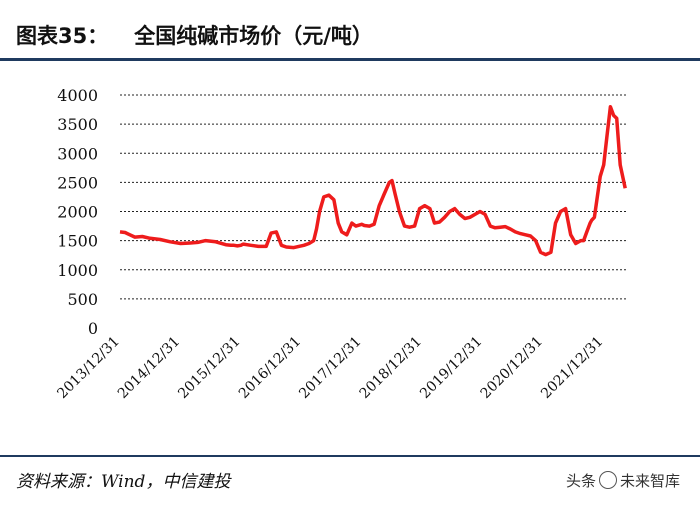  I want to click on watermark-logo-icon, so click(607, 480).